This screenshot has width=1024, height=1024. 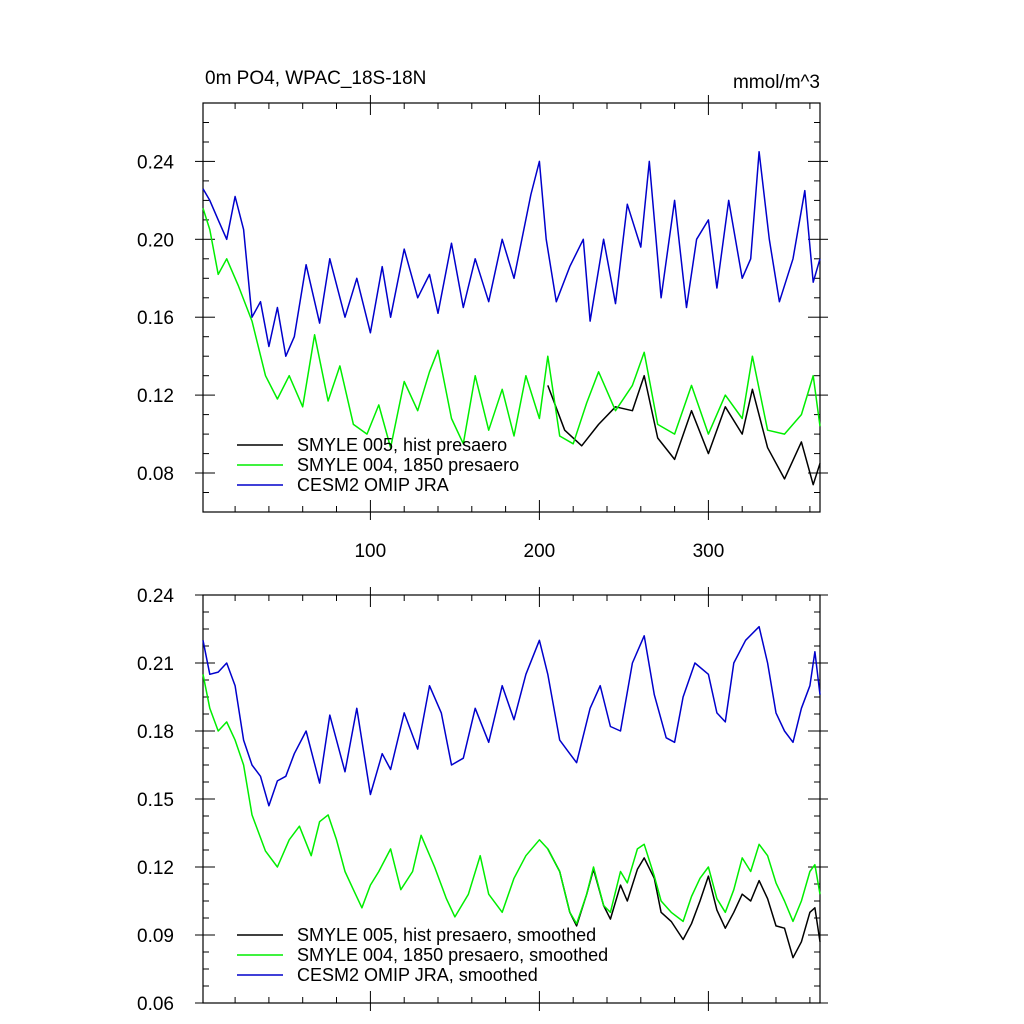 I want to click on top-y-tick-label: 0.12, so click(x=155, y=396).